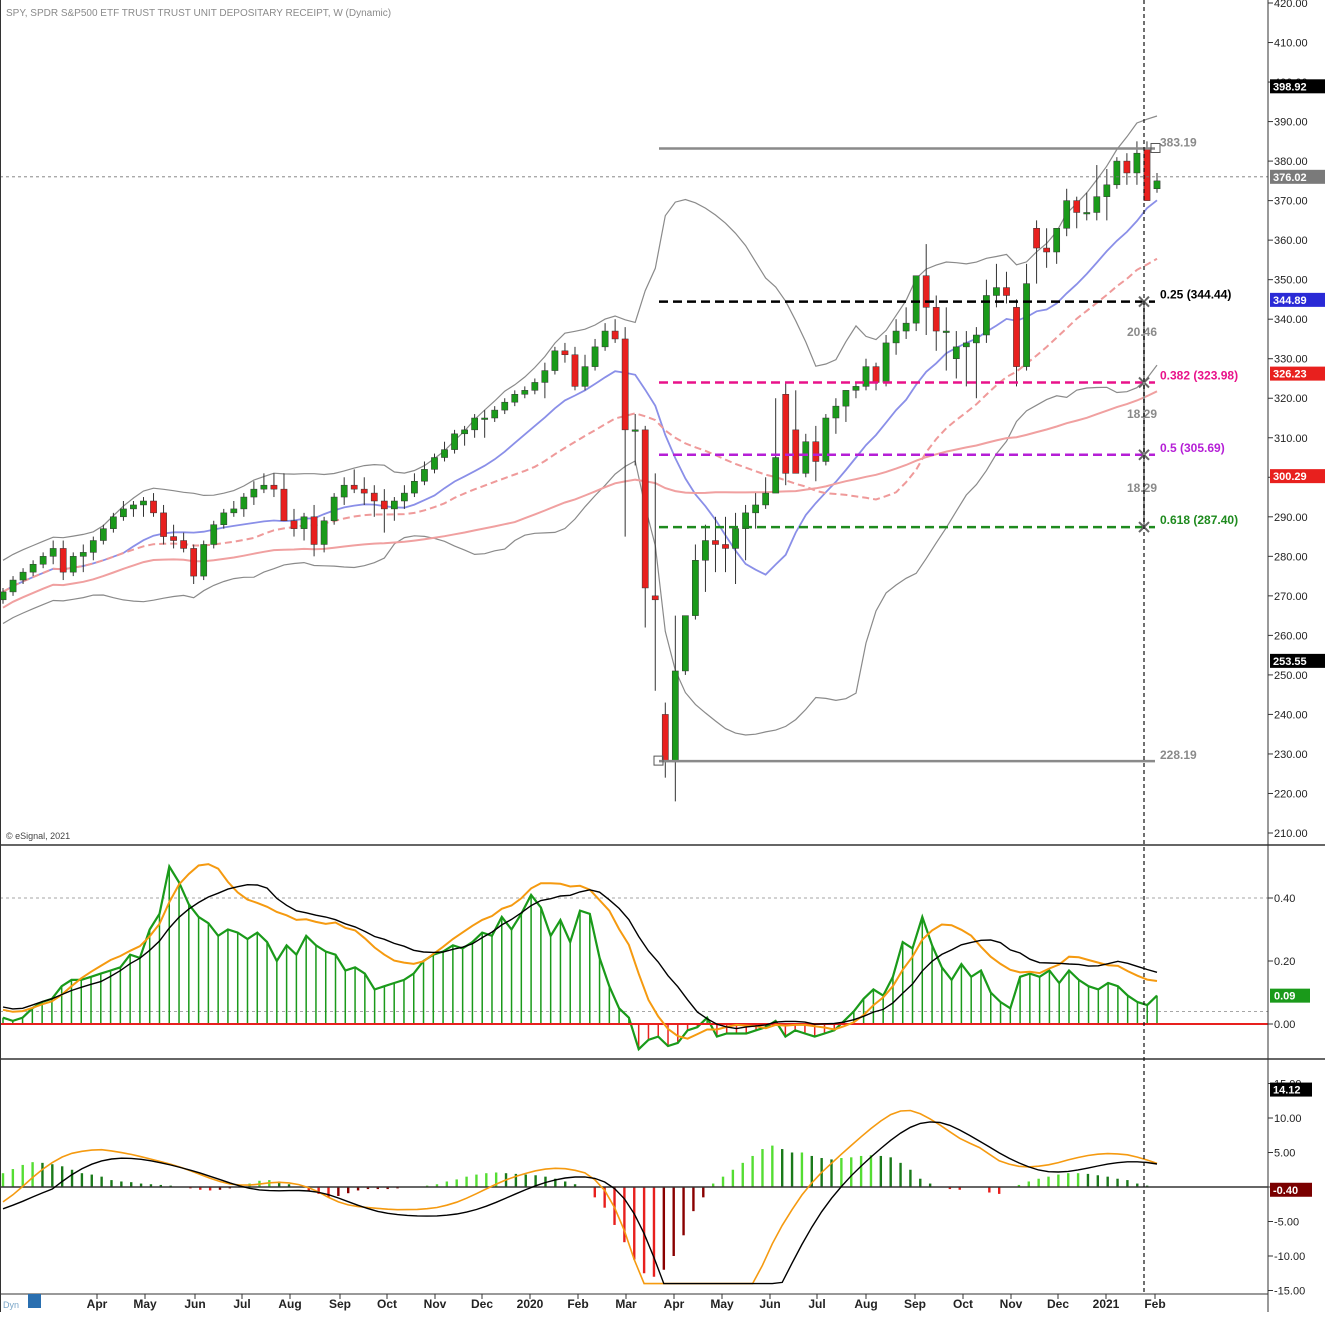 Image resolution: width=1325 pixels, height=1317 pixels. I want to click on x-tick-label: Nov, so click(1011, 1304).